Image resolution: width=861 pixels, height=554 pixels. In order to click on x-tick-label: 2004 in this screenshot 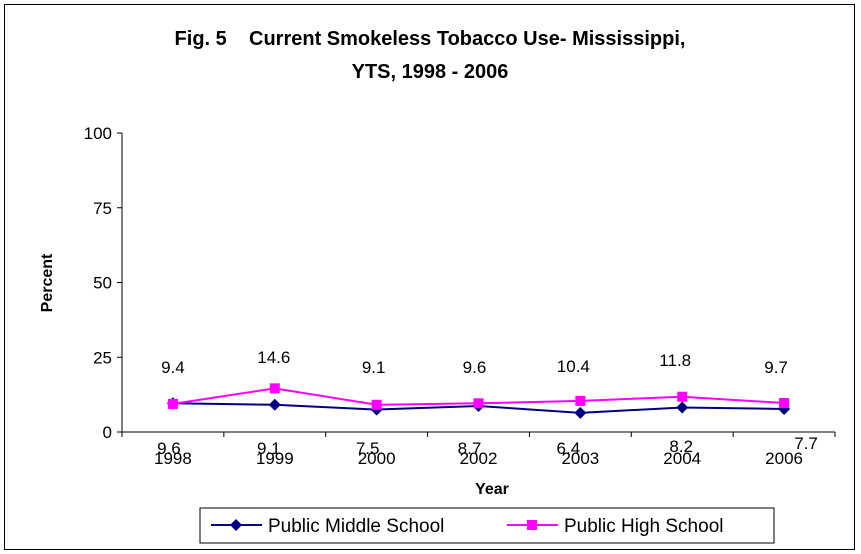, I will do `click(682, 458)`.